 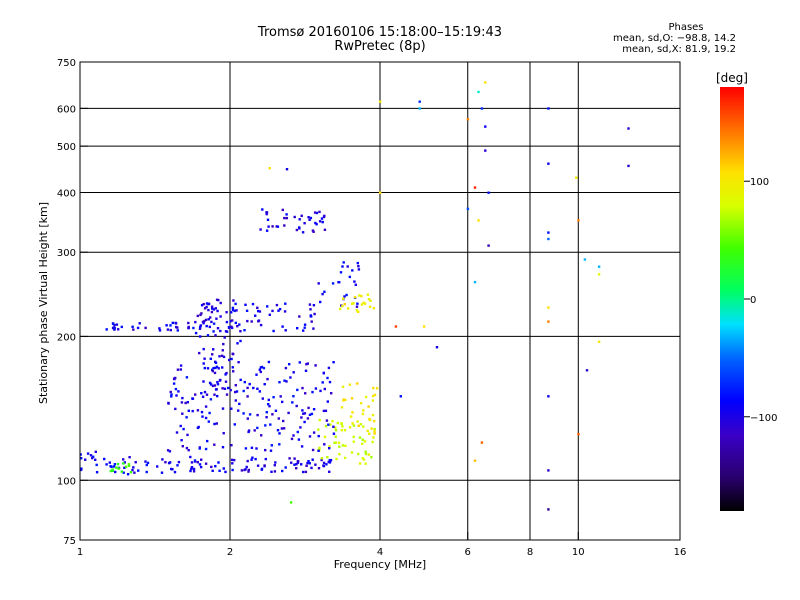 I want to click on x-tick-label: 4, so click(x=380, y=552).